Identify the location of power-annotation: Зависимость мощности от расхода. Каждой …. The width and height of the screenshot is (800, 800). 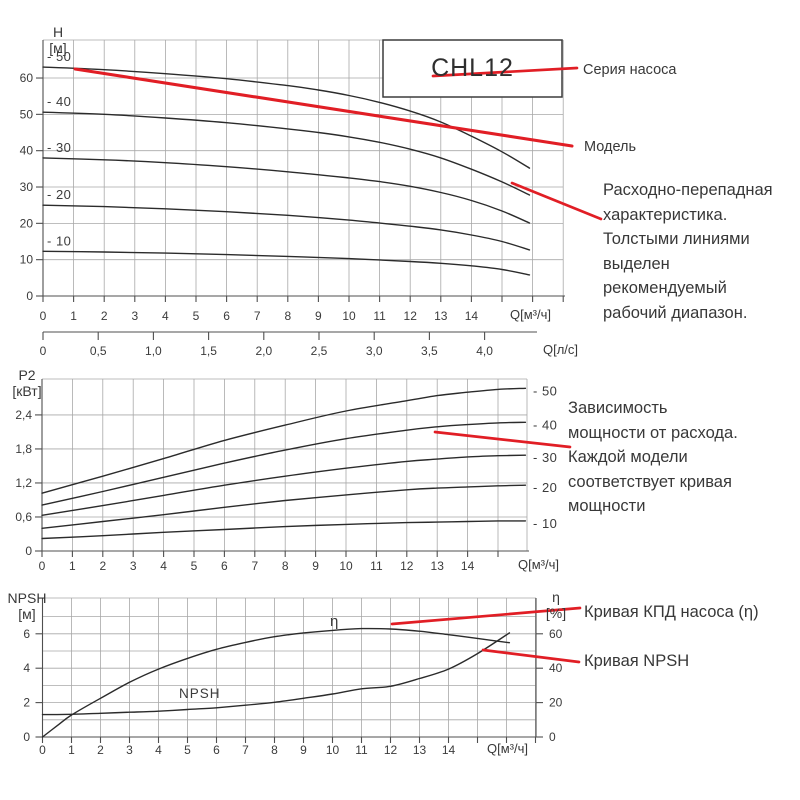
(653, 457).